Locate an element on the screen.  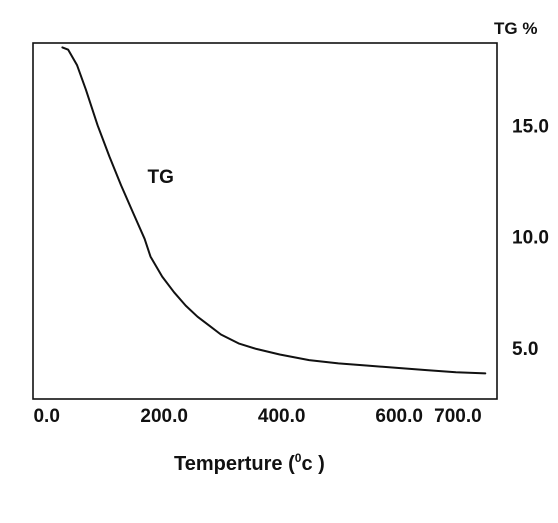
x-tick-labels: 0.0 200.0 400.0 600.0 700.0 is located at coordinates (257, 416).